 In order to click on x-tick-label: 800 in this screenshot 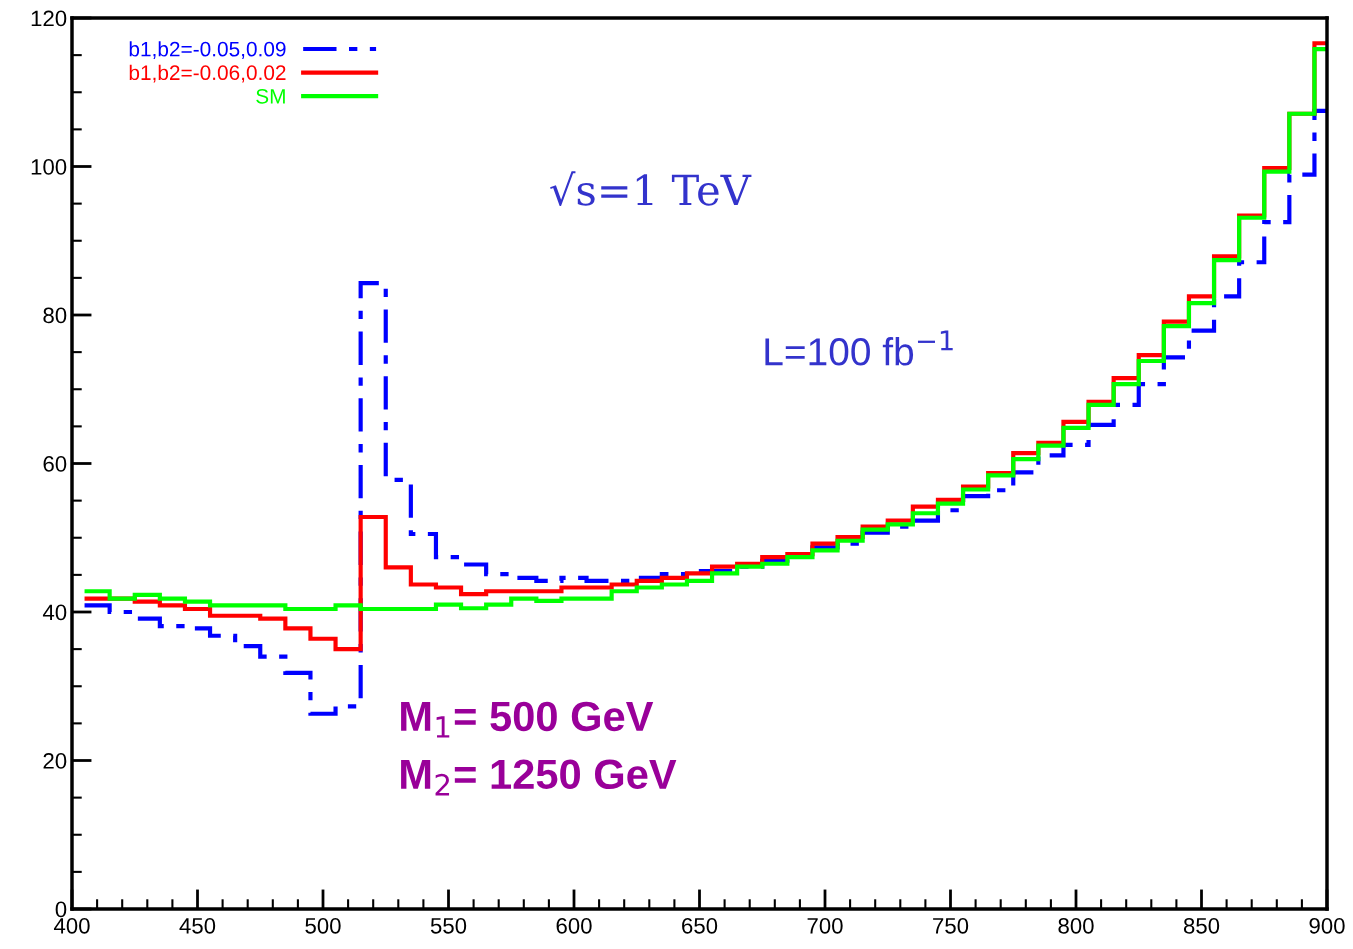, I will do `click(1076, 925)`.